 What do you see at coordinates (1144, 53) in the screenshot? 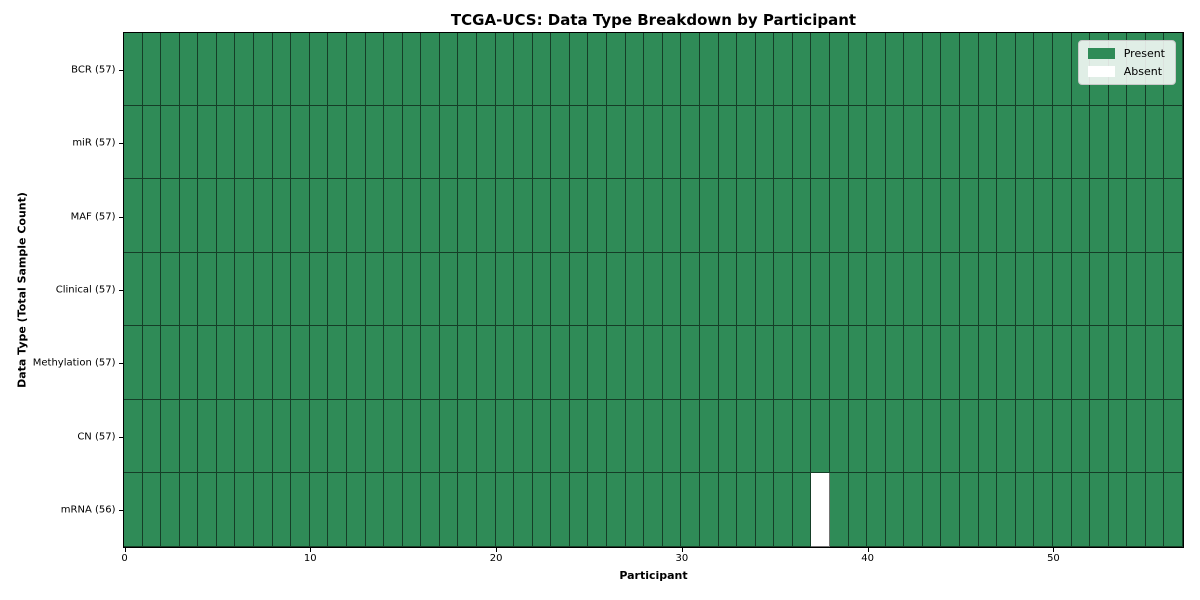
I see `legend-label-present: Present` at bounding box center [1144, 53].